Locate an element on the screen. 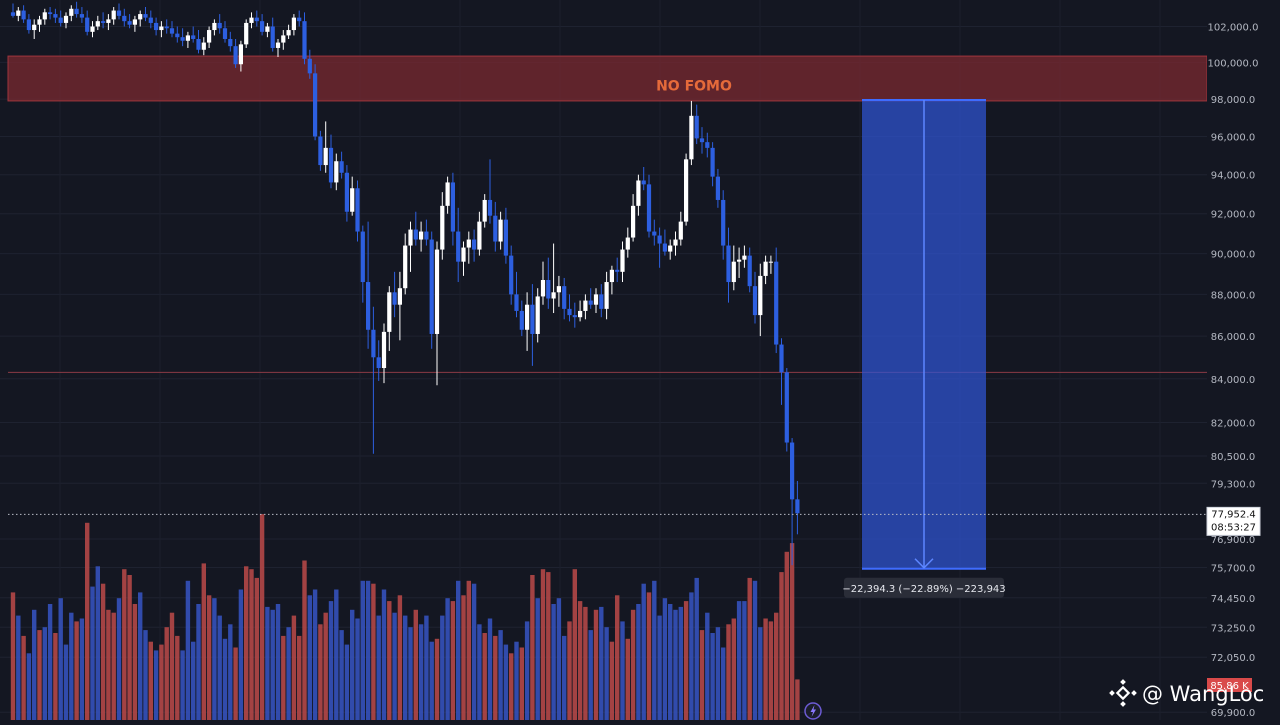  no-fomo-zone is located at coordinates (607, 78).